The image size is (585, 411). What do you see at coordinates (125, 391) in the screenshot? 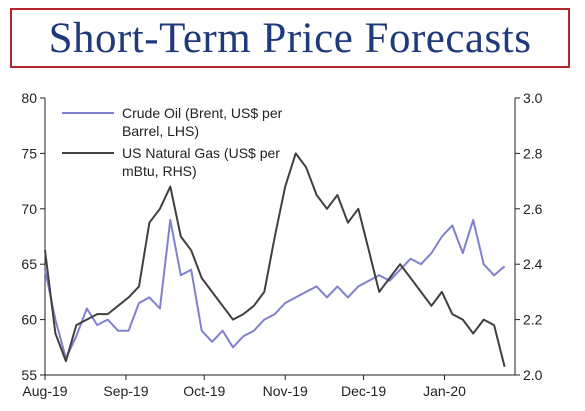
I see `x-axis-tick-label: Sep-19` at bounding box center [125, 391].